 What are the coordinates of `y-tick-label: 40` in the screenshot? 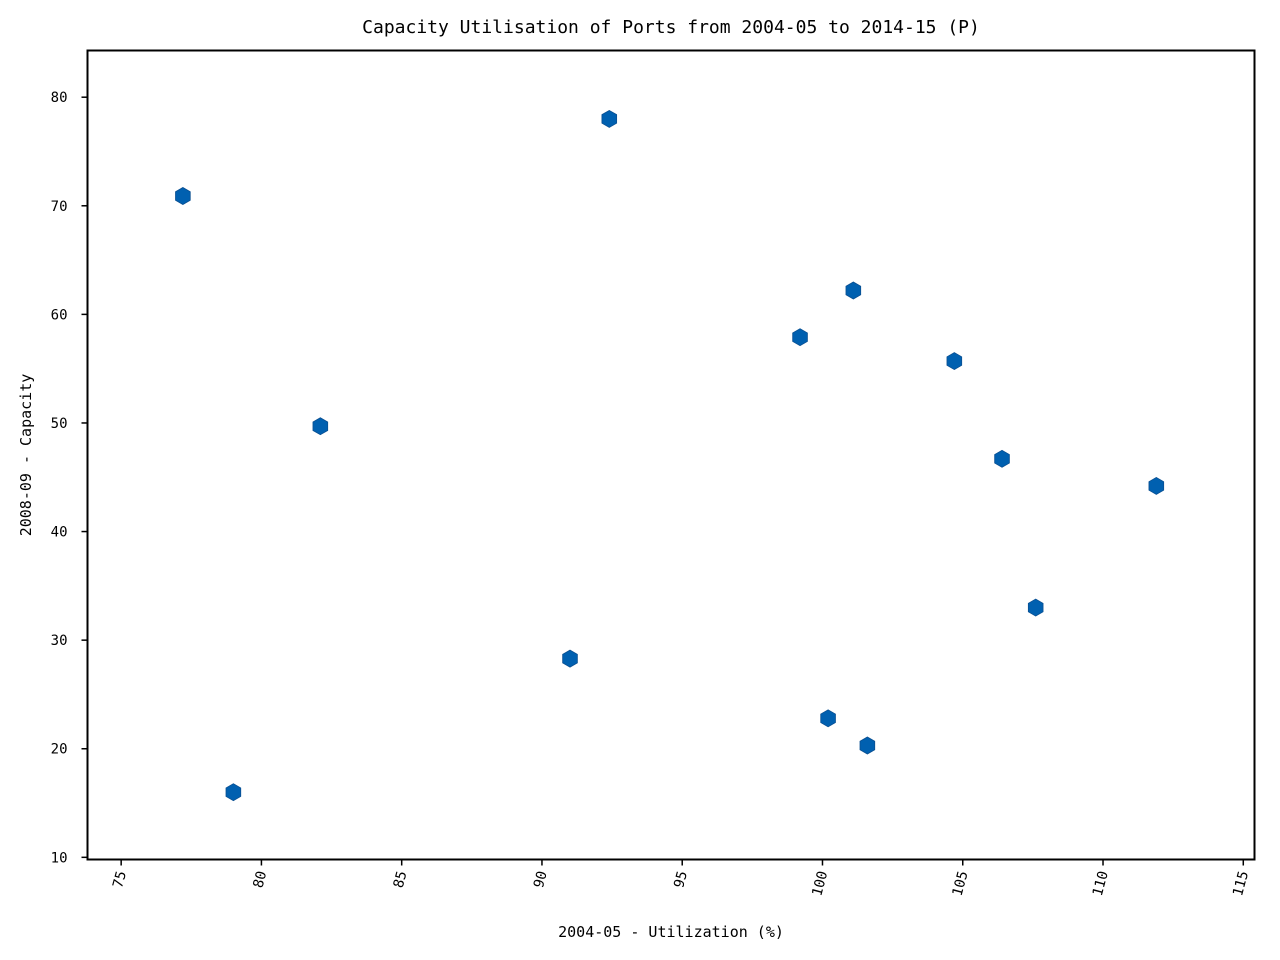 It's located at (59, 533).